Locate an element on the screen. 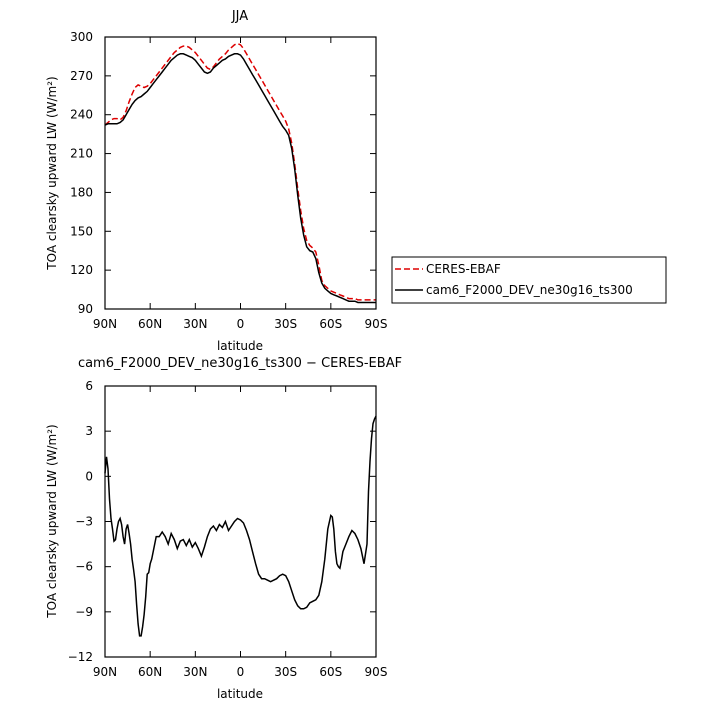 This screenshot has height=708, width=708. top-x-tick-label: 90S is located at coordinates (376, 324).